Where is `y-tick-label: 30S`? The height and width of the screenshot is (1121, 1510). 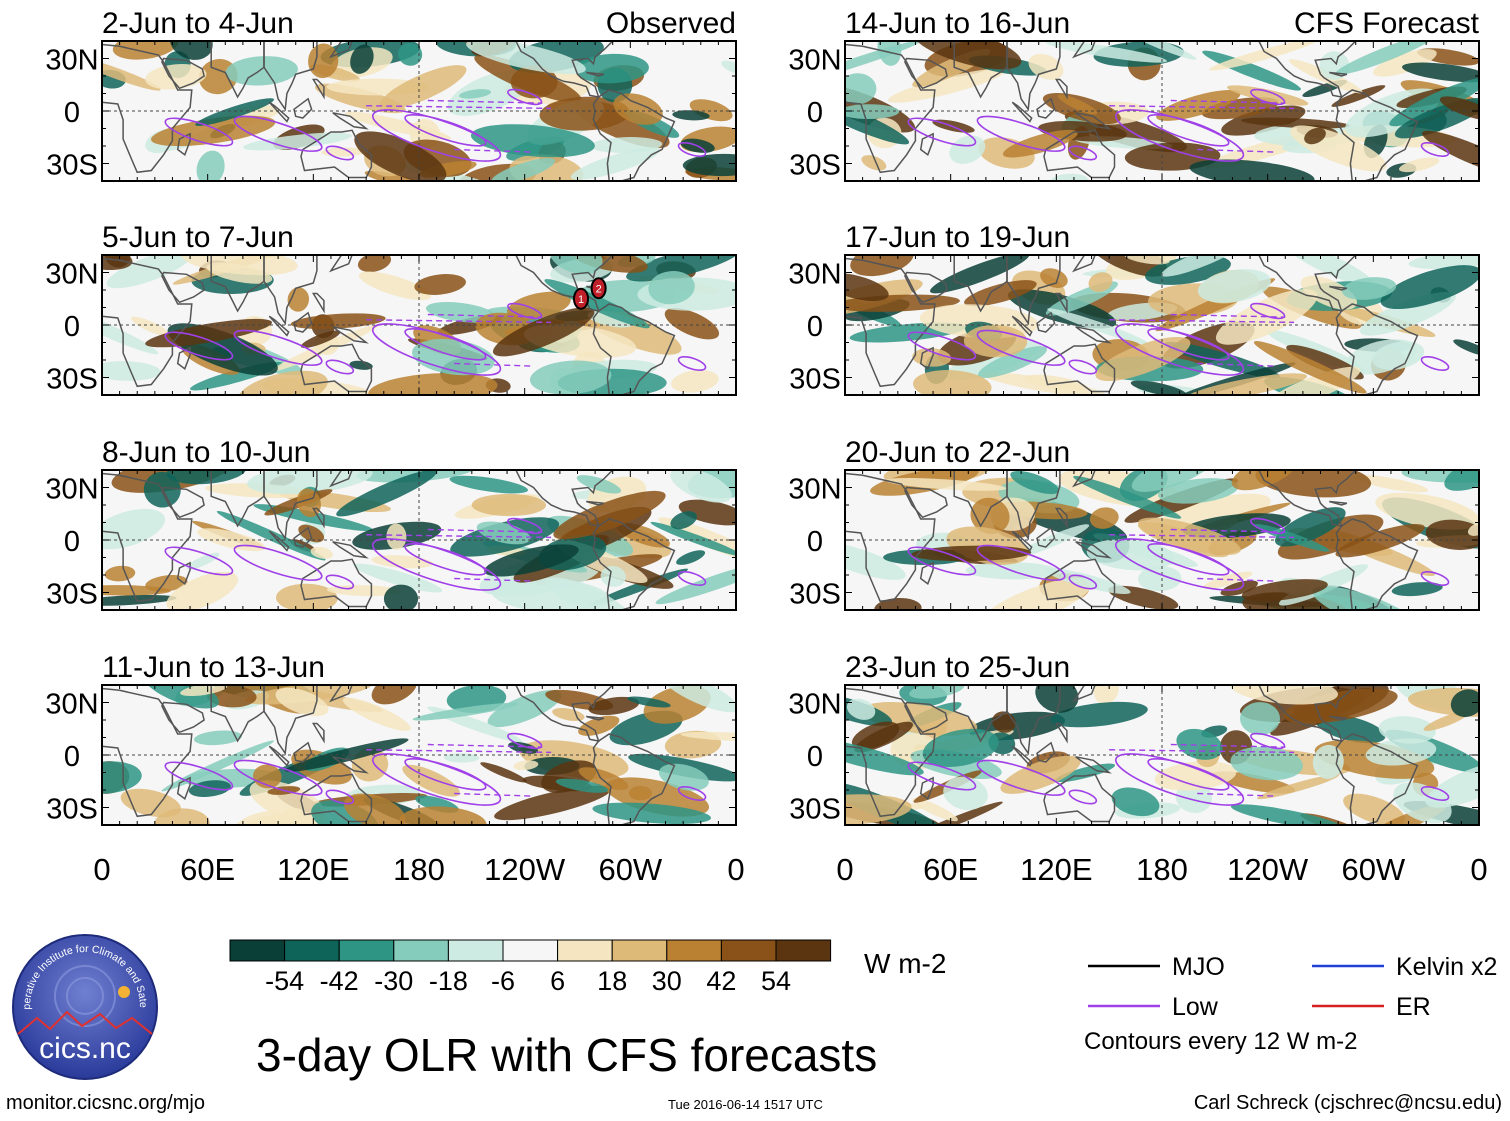 y-tick-label: 30S is located at coordinates (815, 380).